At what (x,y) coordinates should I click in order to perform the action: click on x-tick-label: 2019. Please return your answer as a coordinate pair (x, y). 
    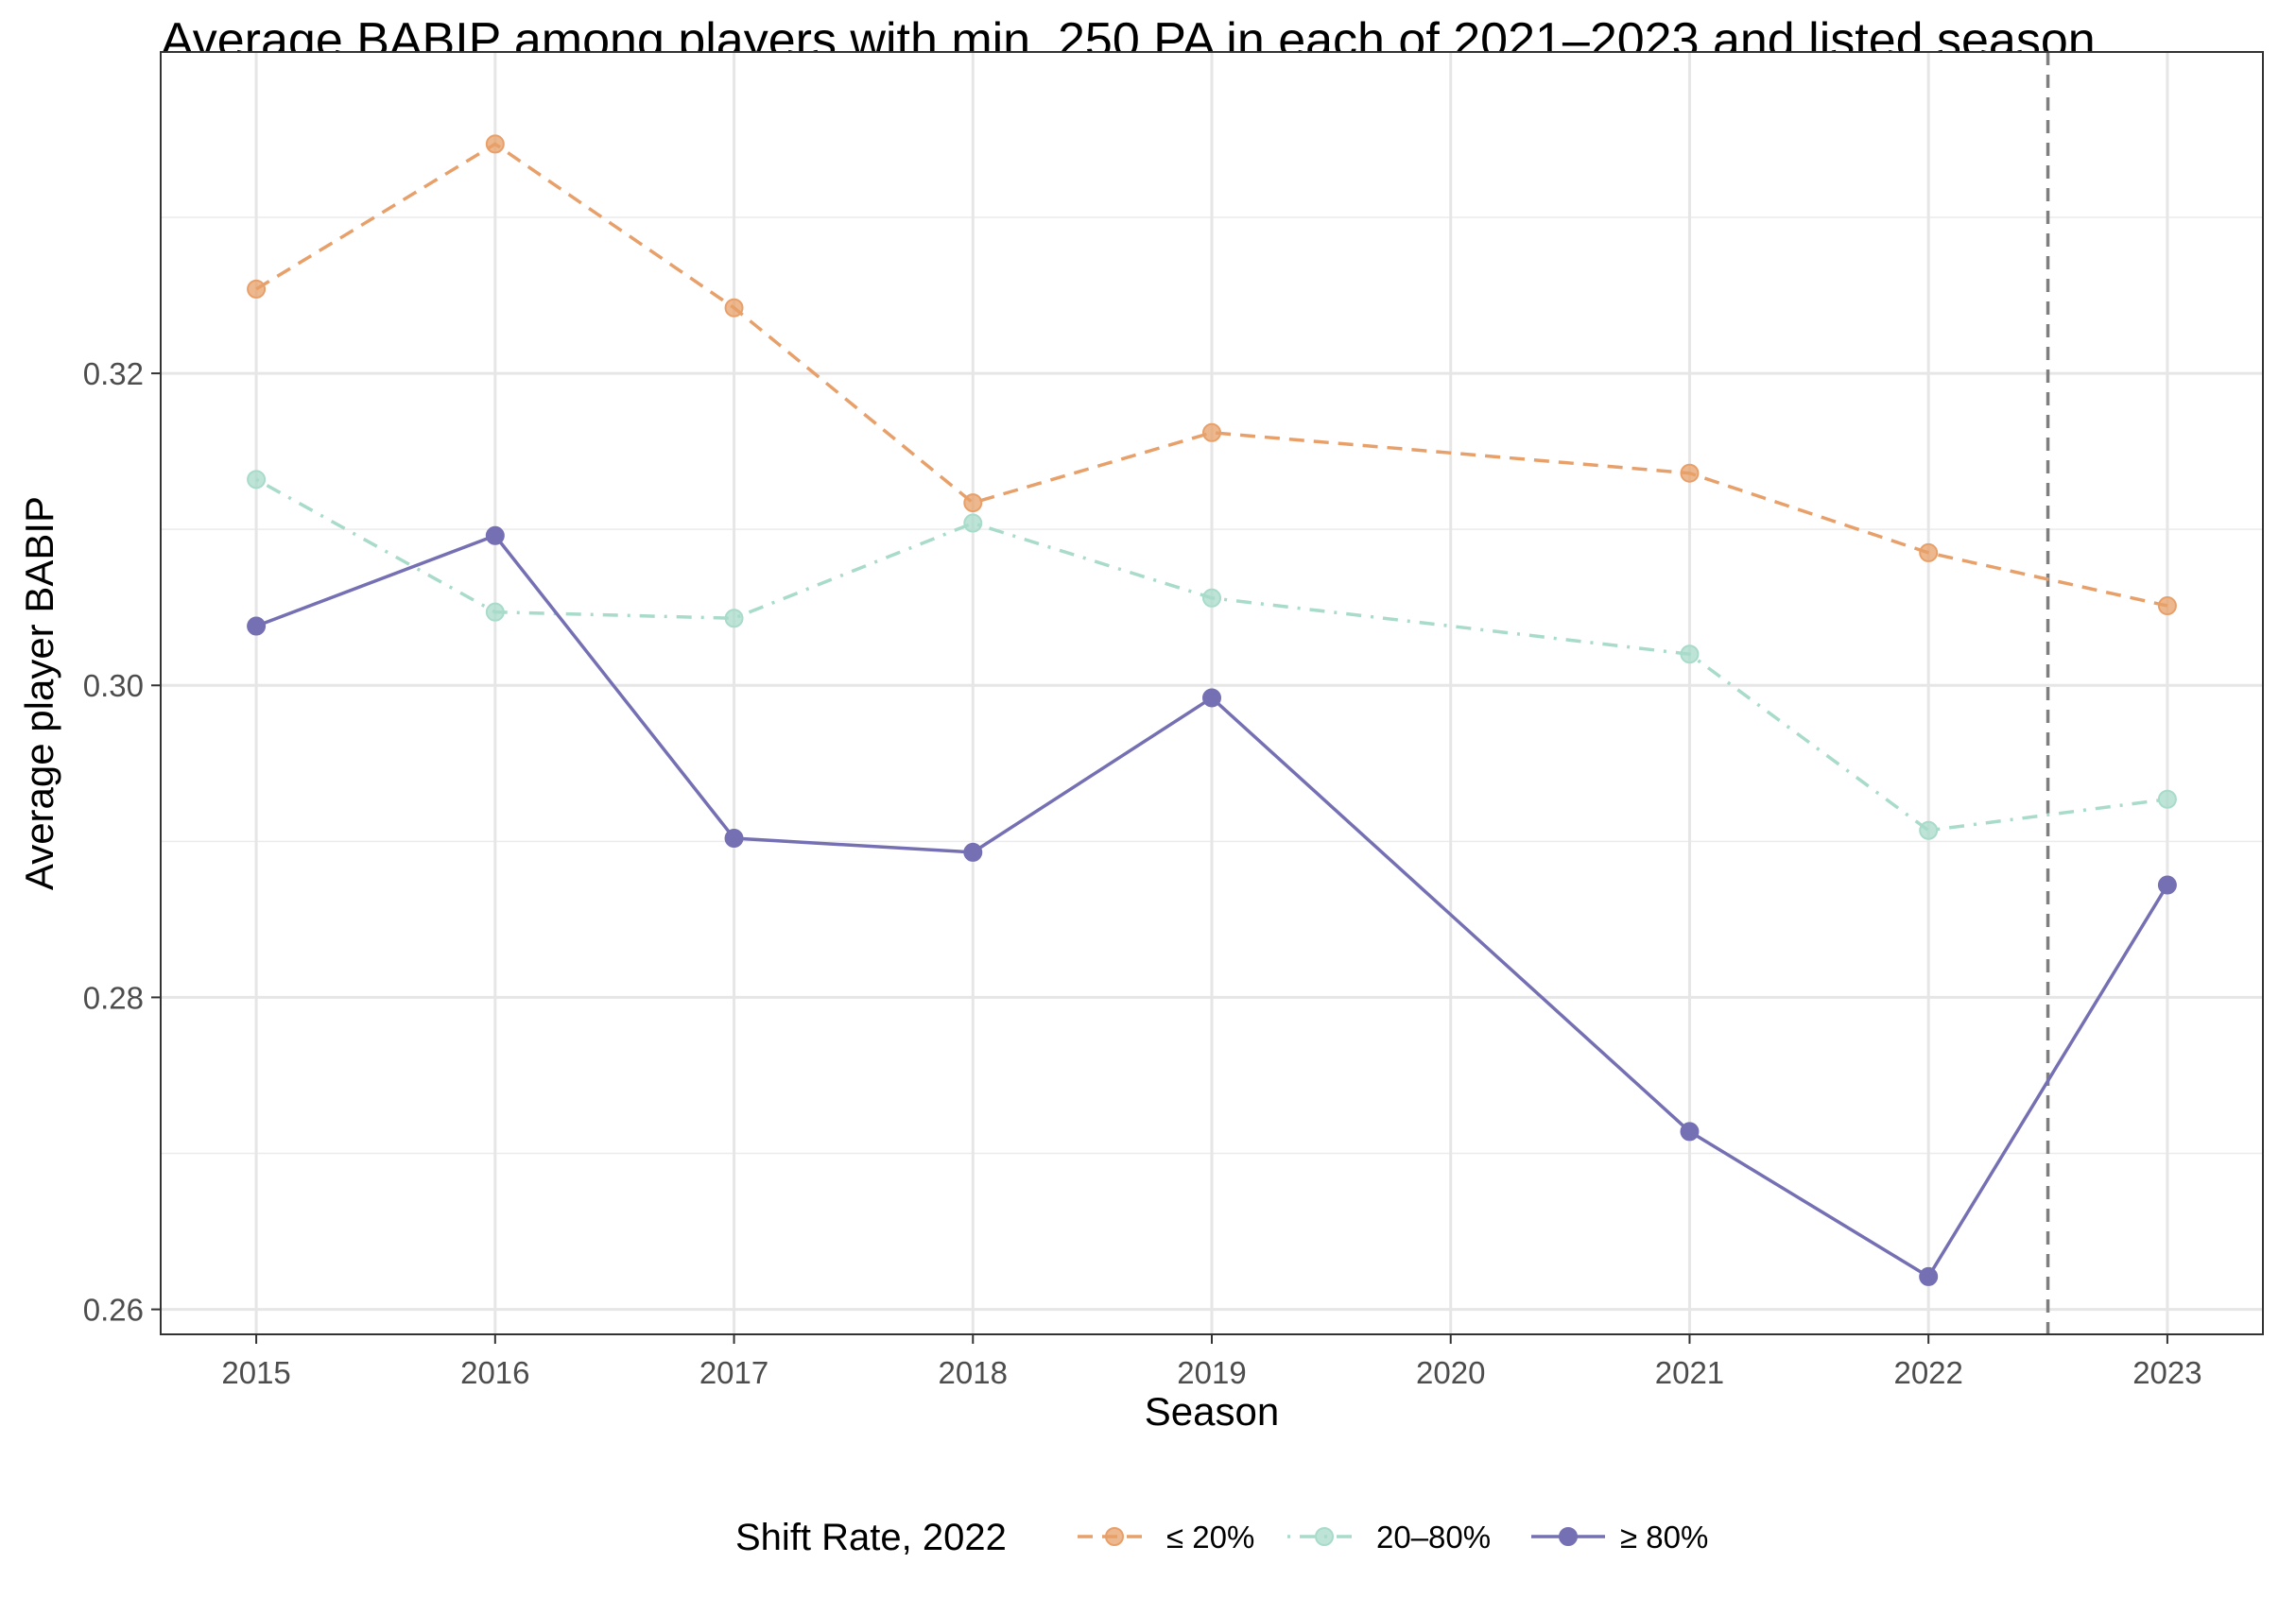
    Looking at the image, I should click on (1211, 1372).